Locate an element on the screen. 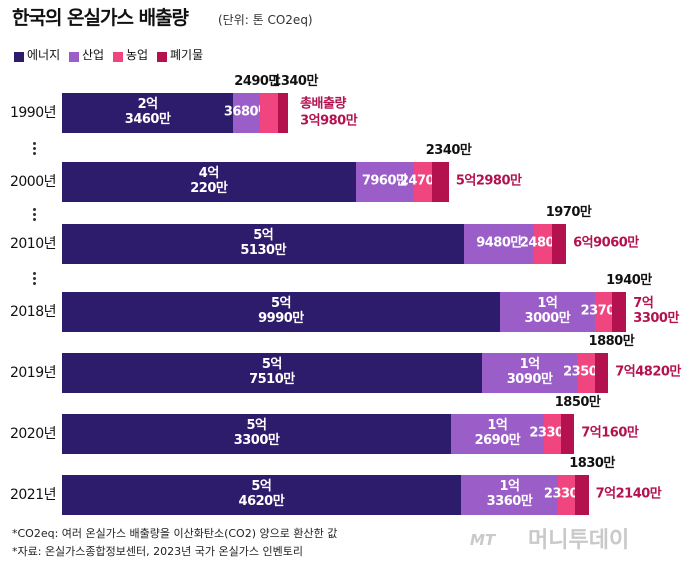 The width and height of the screenshot is (687, 572). category-label: 2021년 is located at coordinates (33, 494).